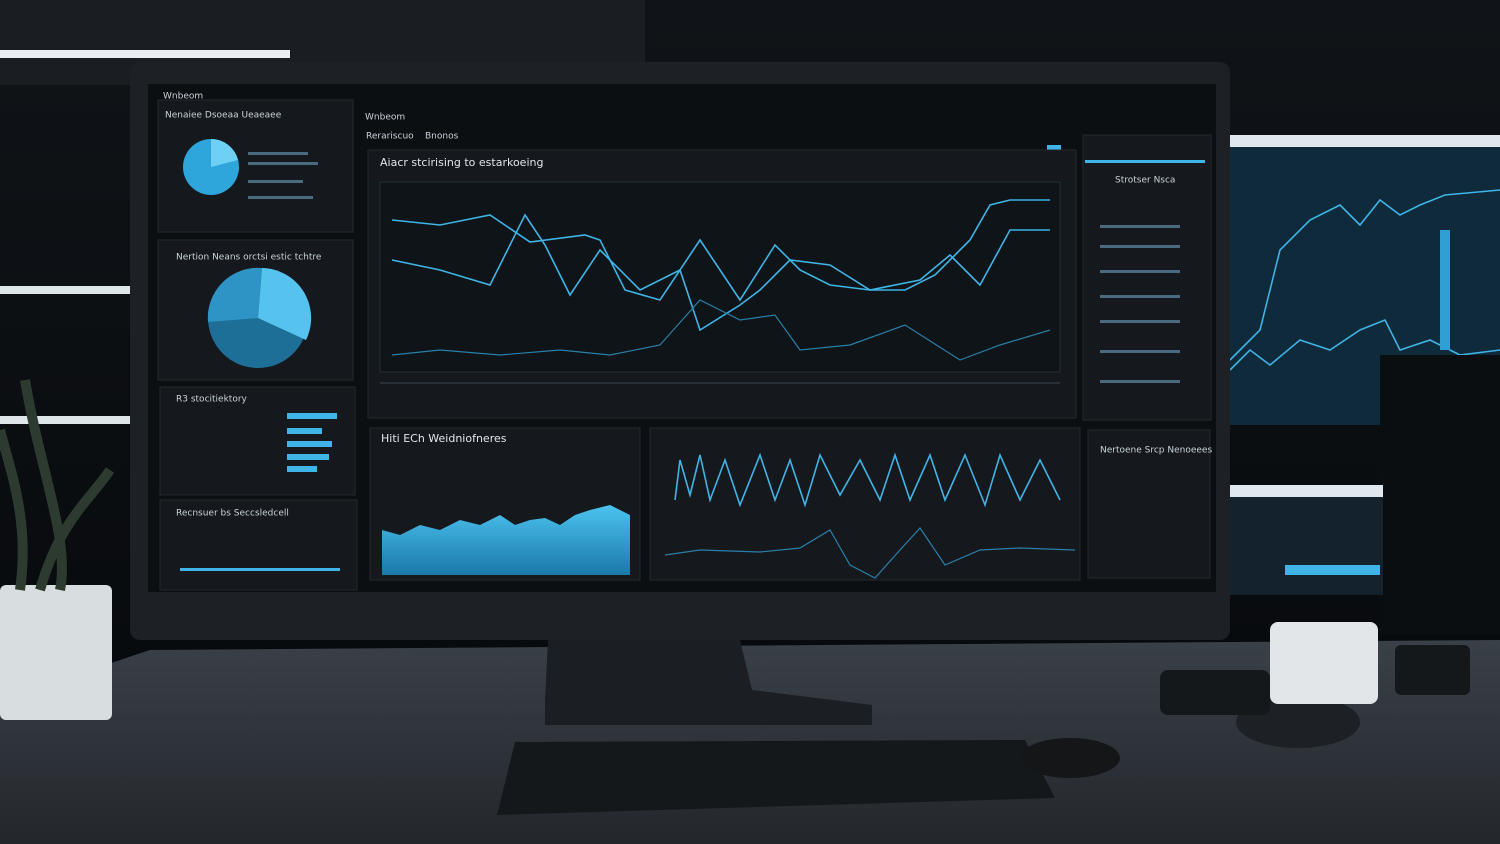 The height and width of the screenshot is (844, 1500). Describe the element at coordinates (212, 400) in the screenshot. I see `panel-title: R3 stocitiektory` at that location.